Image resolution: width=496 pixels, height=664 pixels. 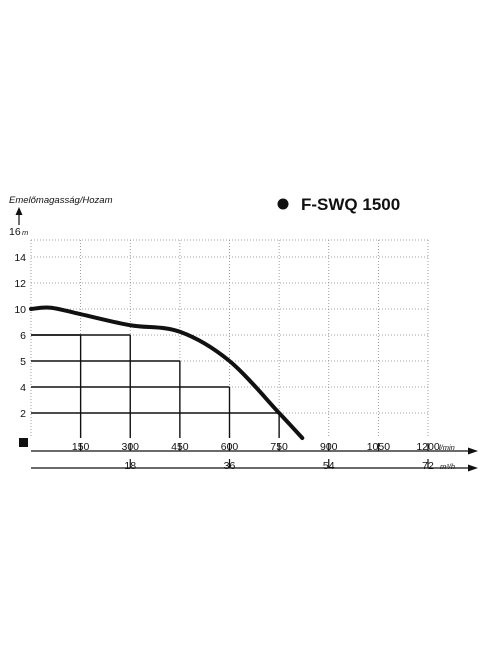 I want to click on x-tick-label-3: 600, so click(x=230, y=447).